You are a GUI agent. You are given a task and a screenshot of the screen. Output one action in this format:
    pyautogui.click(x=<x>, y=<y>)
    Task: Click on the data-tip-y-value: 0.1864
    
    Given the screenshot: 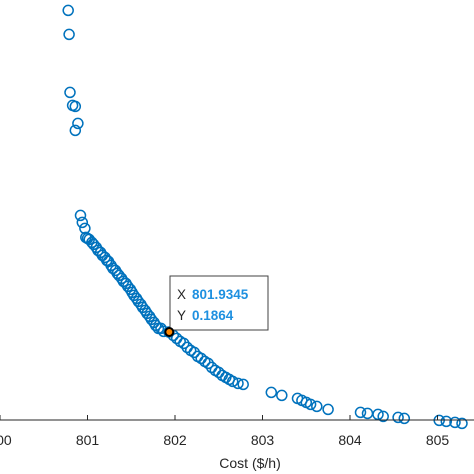 What is the action you would take?
    pyautogui.click(x=213, y=315)
    